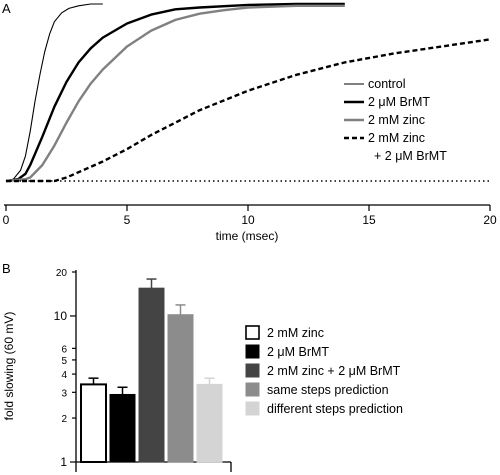  Describe the element at coordinates (387, 84) in the screenshot. I see `legend-label: control` at that location.